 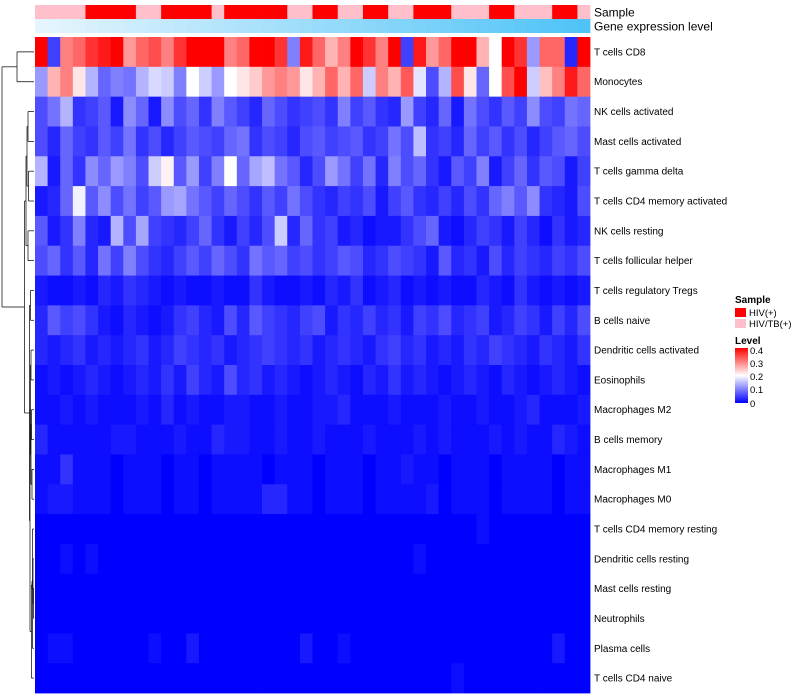 What do you see at coordinates (633, 410) in the screenshot?
I see `row-label: Macrophages M2` at bounding box center [633, 410].